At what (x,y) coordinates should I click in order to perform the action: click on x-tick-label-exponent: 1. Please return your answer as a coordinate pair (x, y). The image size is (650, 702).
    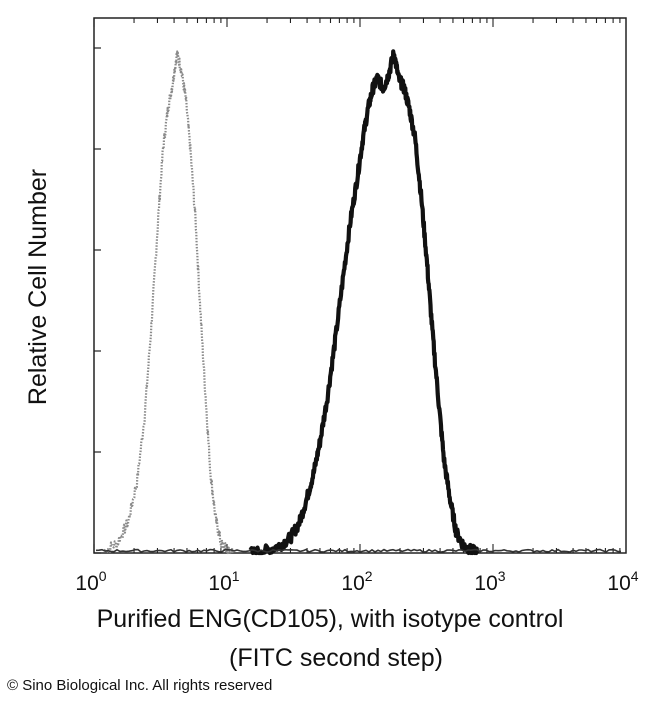
    Looking at the image, I should click on (236, 576).